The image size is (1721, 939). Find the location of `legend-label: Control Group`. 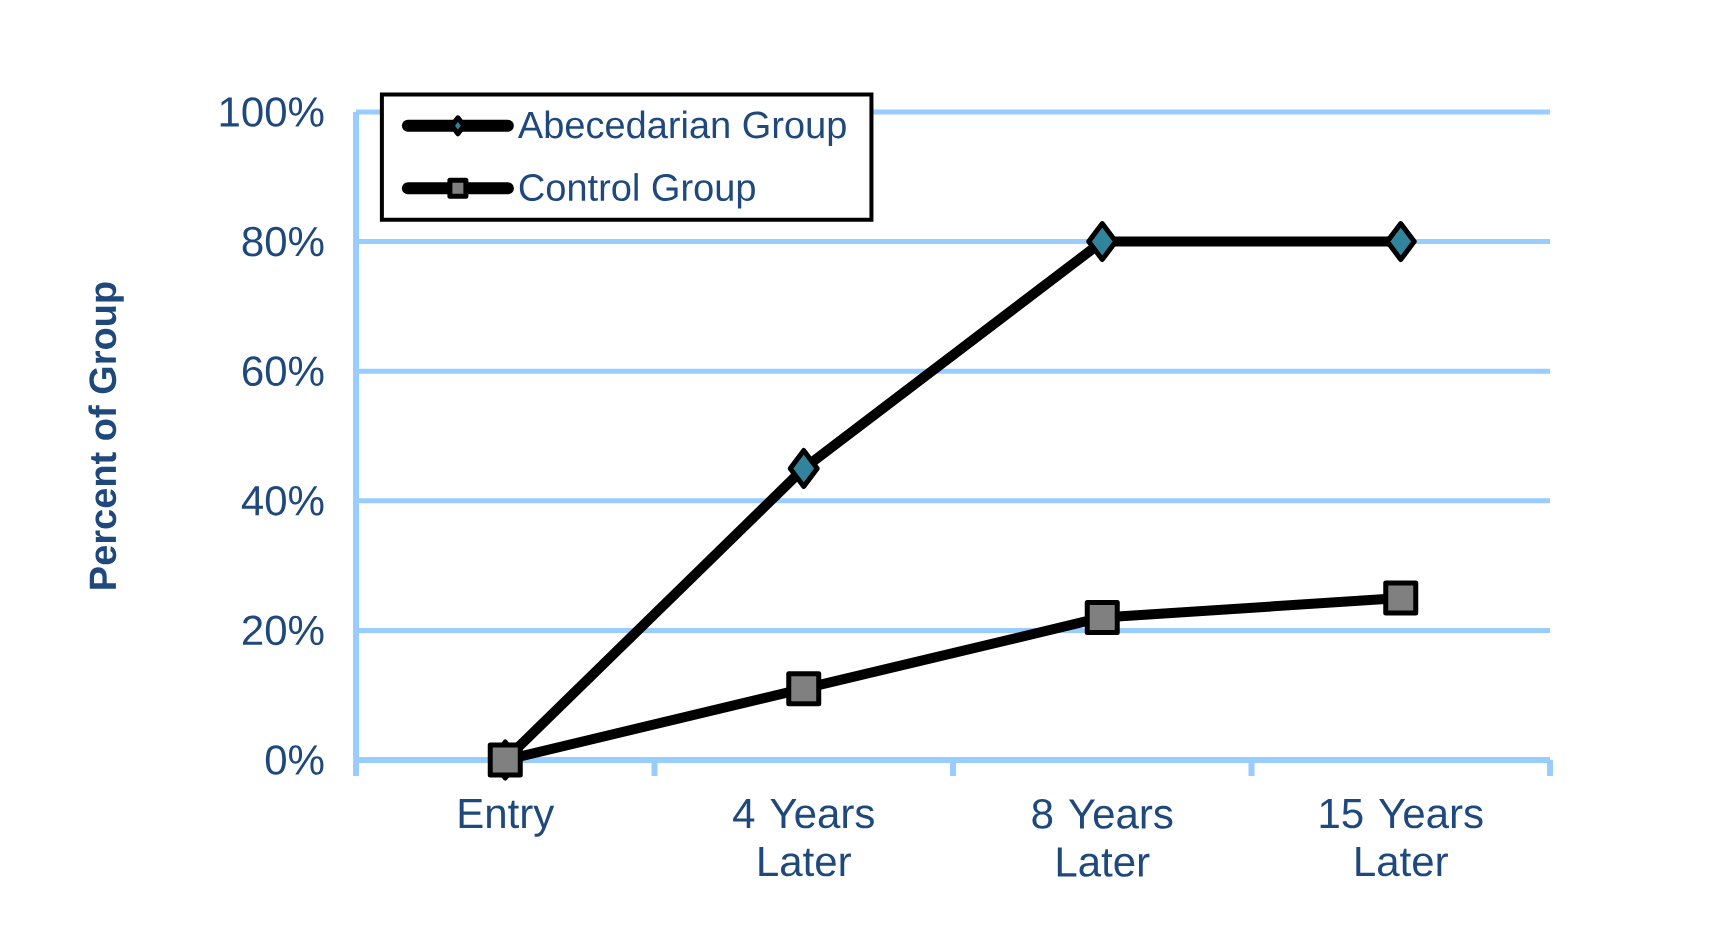

legend-label: Control Group is located at coordinates (637, 191).